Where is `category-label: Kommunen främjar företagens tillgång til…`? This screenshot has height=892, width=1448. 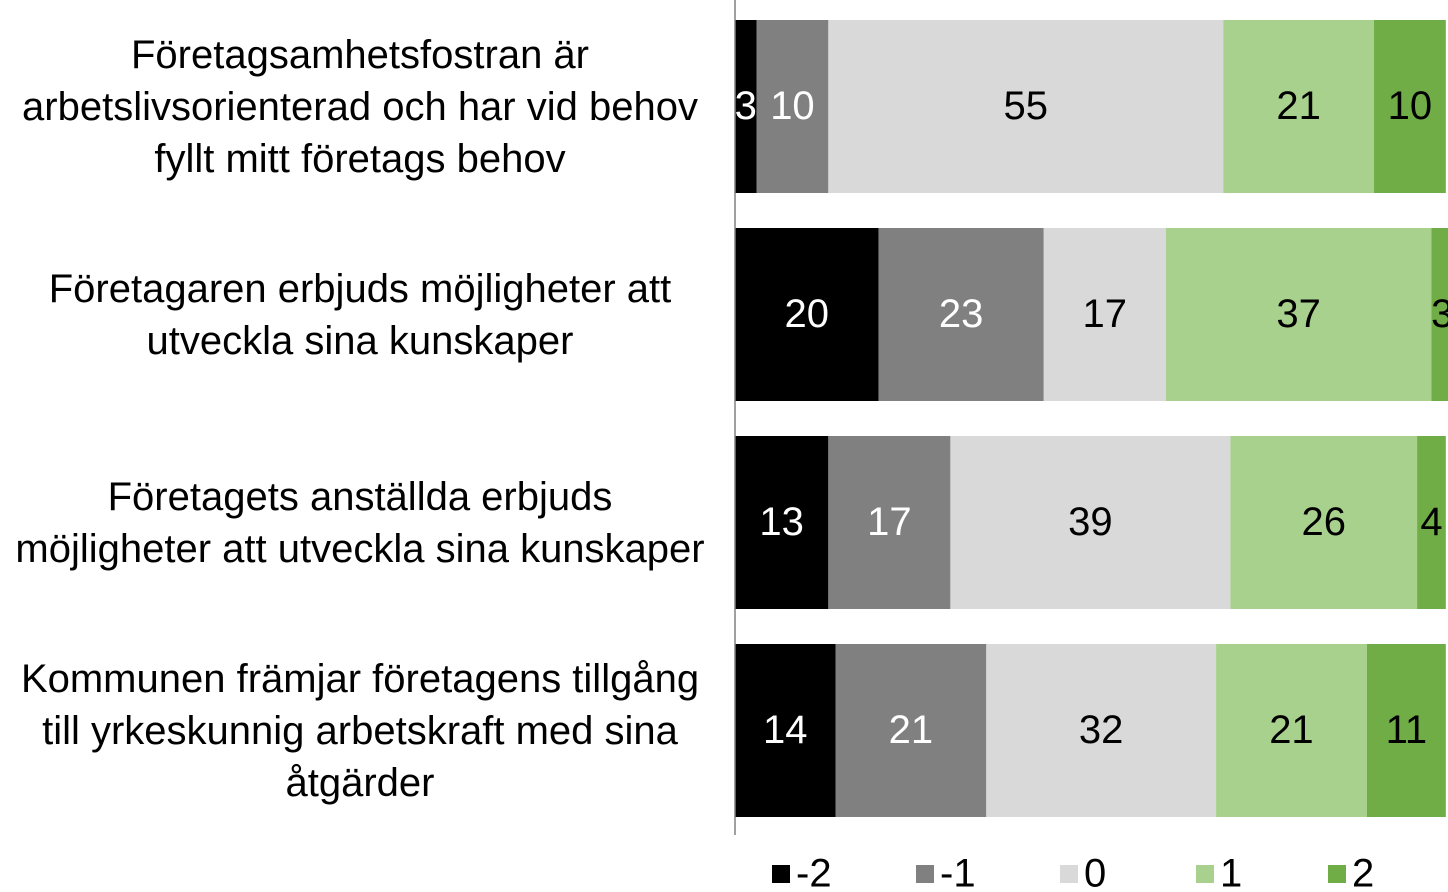
category-label: Kommunen främjar företagens tillgång til… is located at coordinates (360, 730).